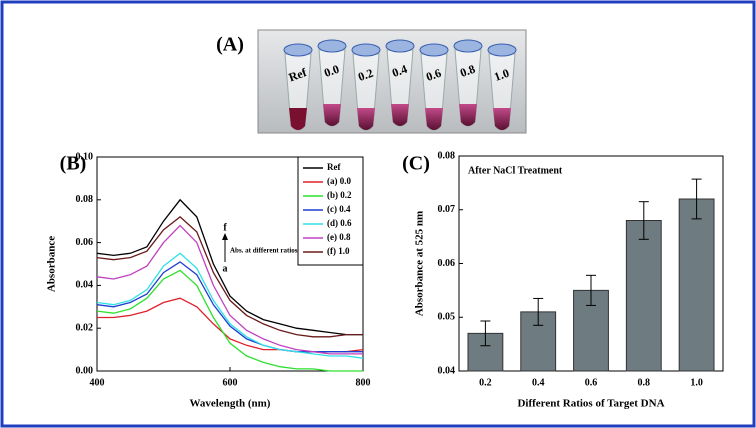 The width and height of the screenshot is (756, 428). What do you see at coordinates (97, 382) in the screenshot?
I see `x-tick-label: 400` at bounding box center [97, 382].